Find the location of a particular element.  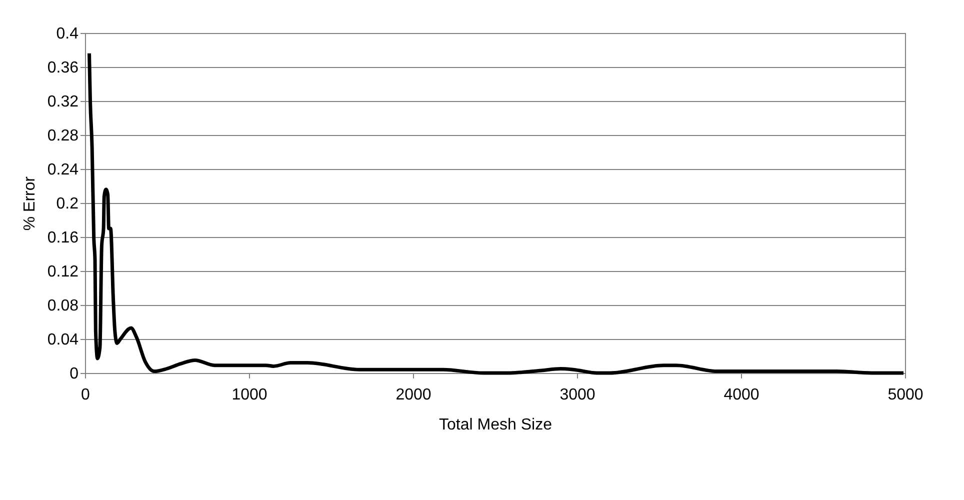

x-tick-label: 2000 is located at coordinates (414, 395).